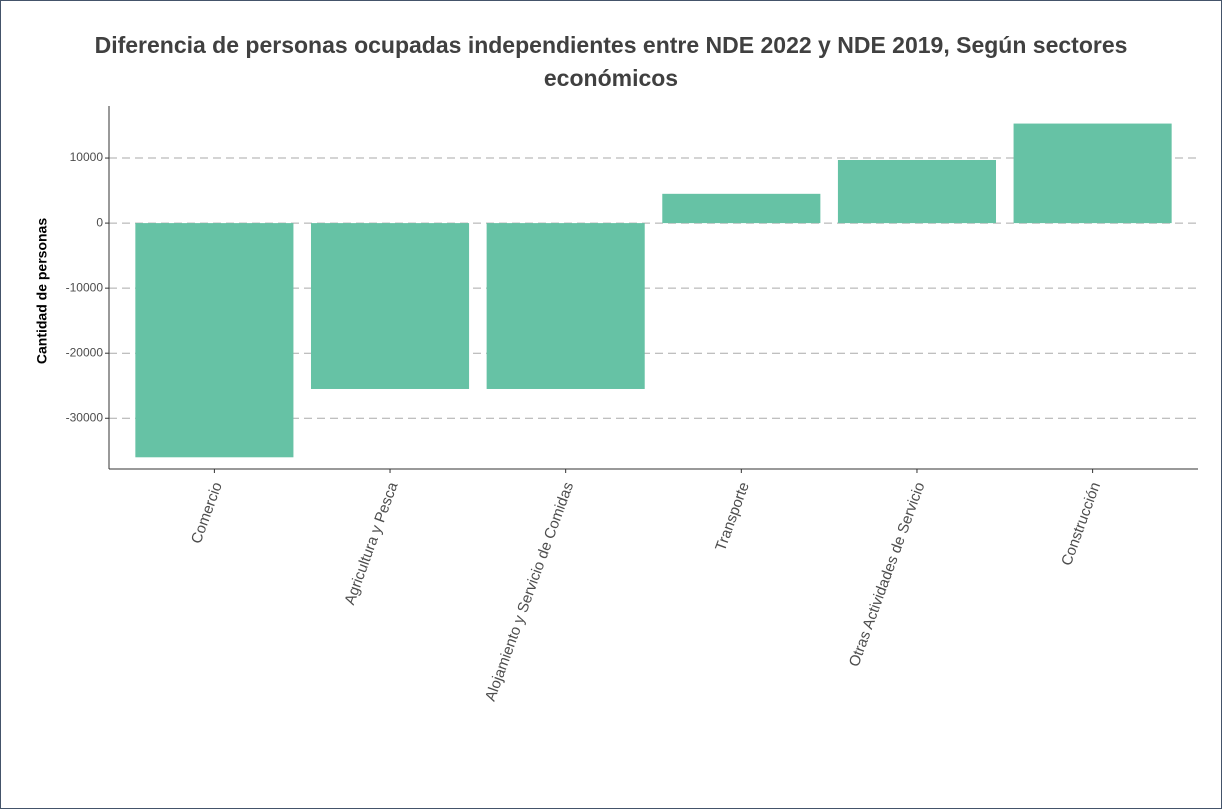  Describe the element at coordinates (85, 352) in the screenshot. I see `y-tick-label: -20000` at that location.